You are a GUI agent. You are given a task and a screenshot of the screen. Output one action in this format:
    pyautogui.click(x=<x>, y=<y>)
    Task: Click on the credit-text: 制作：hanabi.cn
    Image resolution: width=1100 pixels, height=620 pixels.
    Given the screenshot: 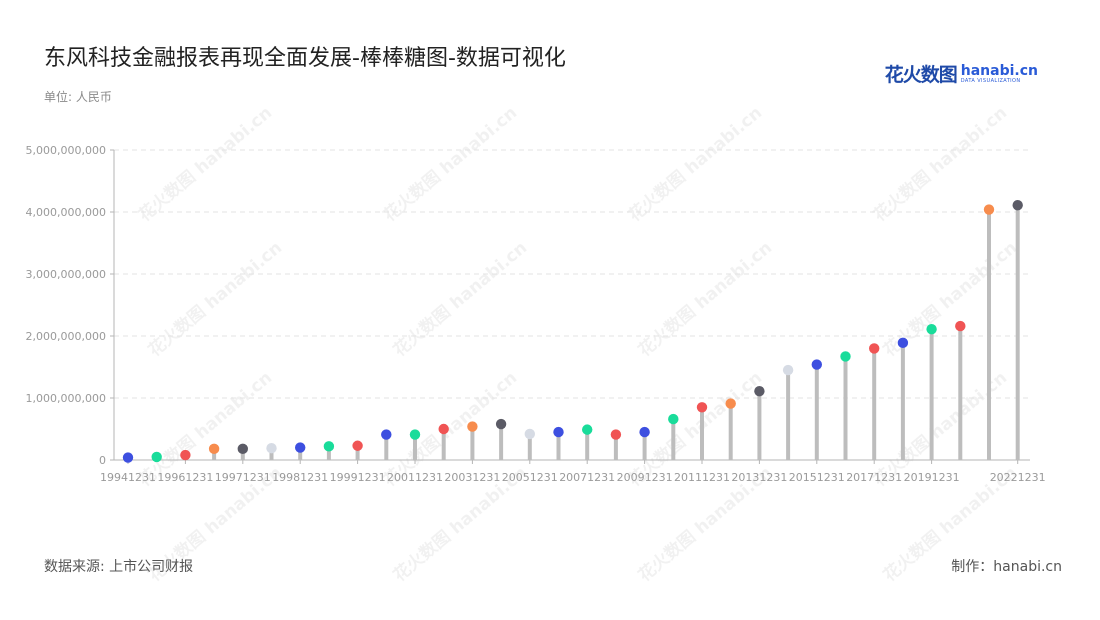 What is the action you would take?
    pyautogui.click(x=1006, y=567)
    